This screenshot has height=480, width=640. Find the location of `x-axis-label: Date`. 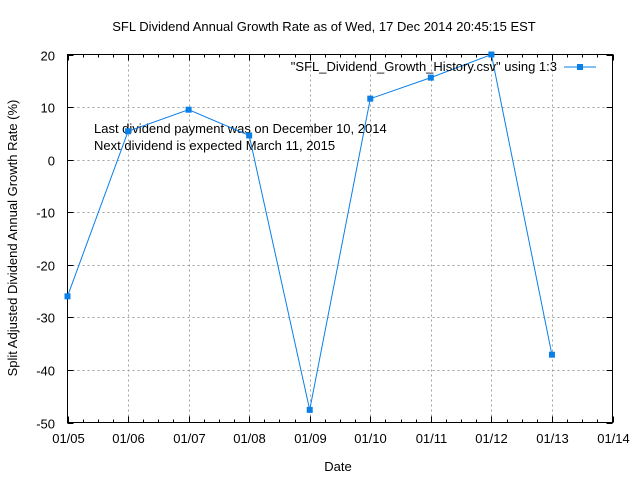

x-axis-label: Date is located at coordinates (337, 466).